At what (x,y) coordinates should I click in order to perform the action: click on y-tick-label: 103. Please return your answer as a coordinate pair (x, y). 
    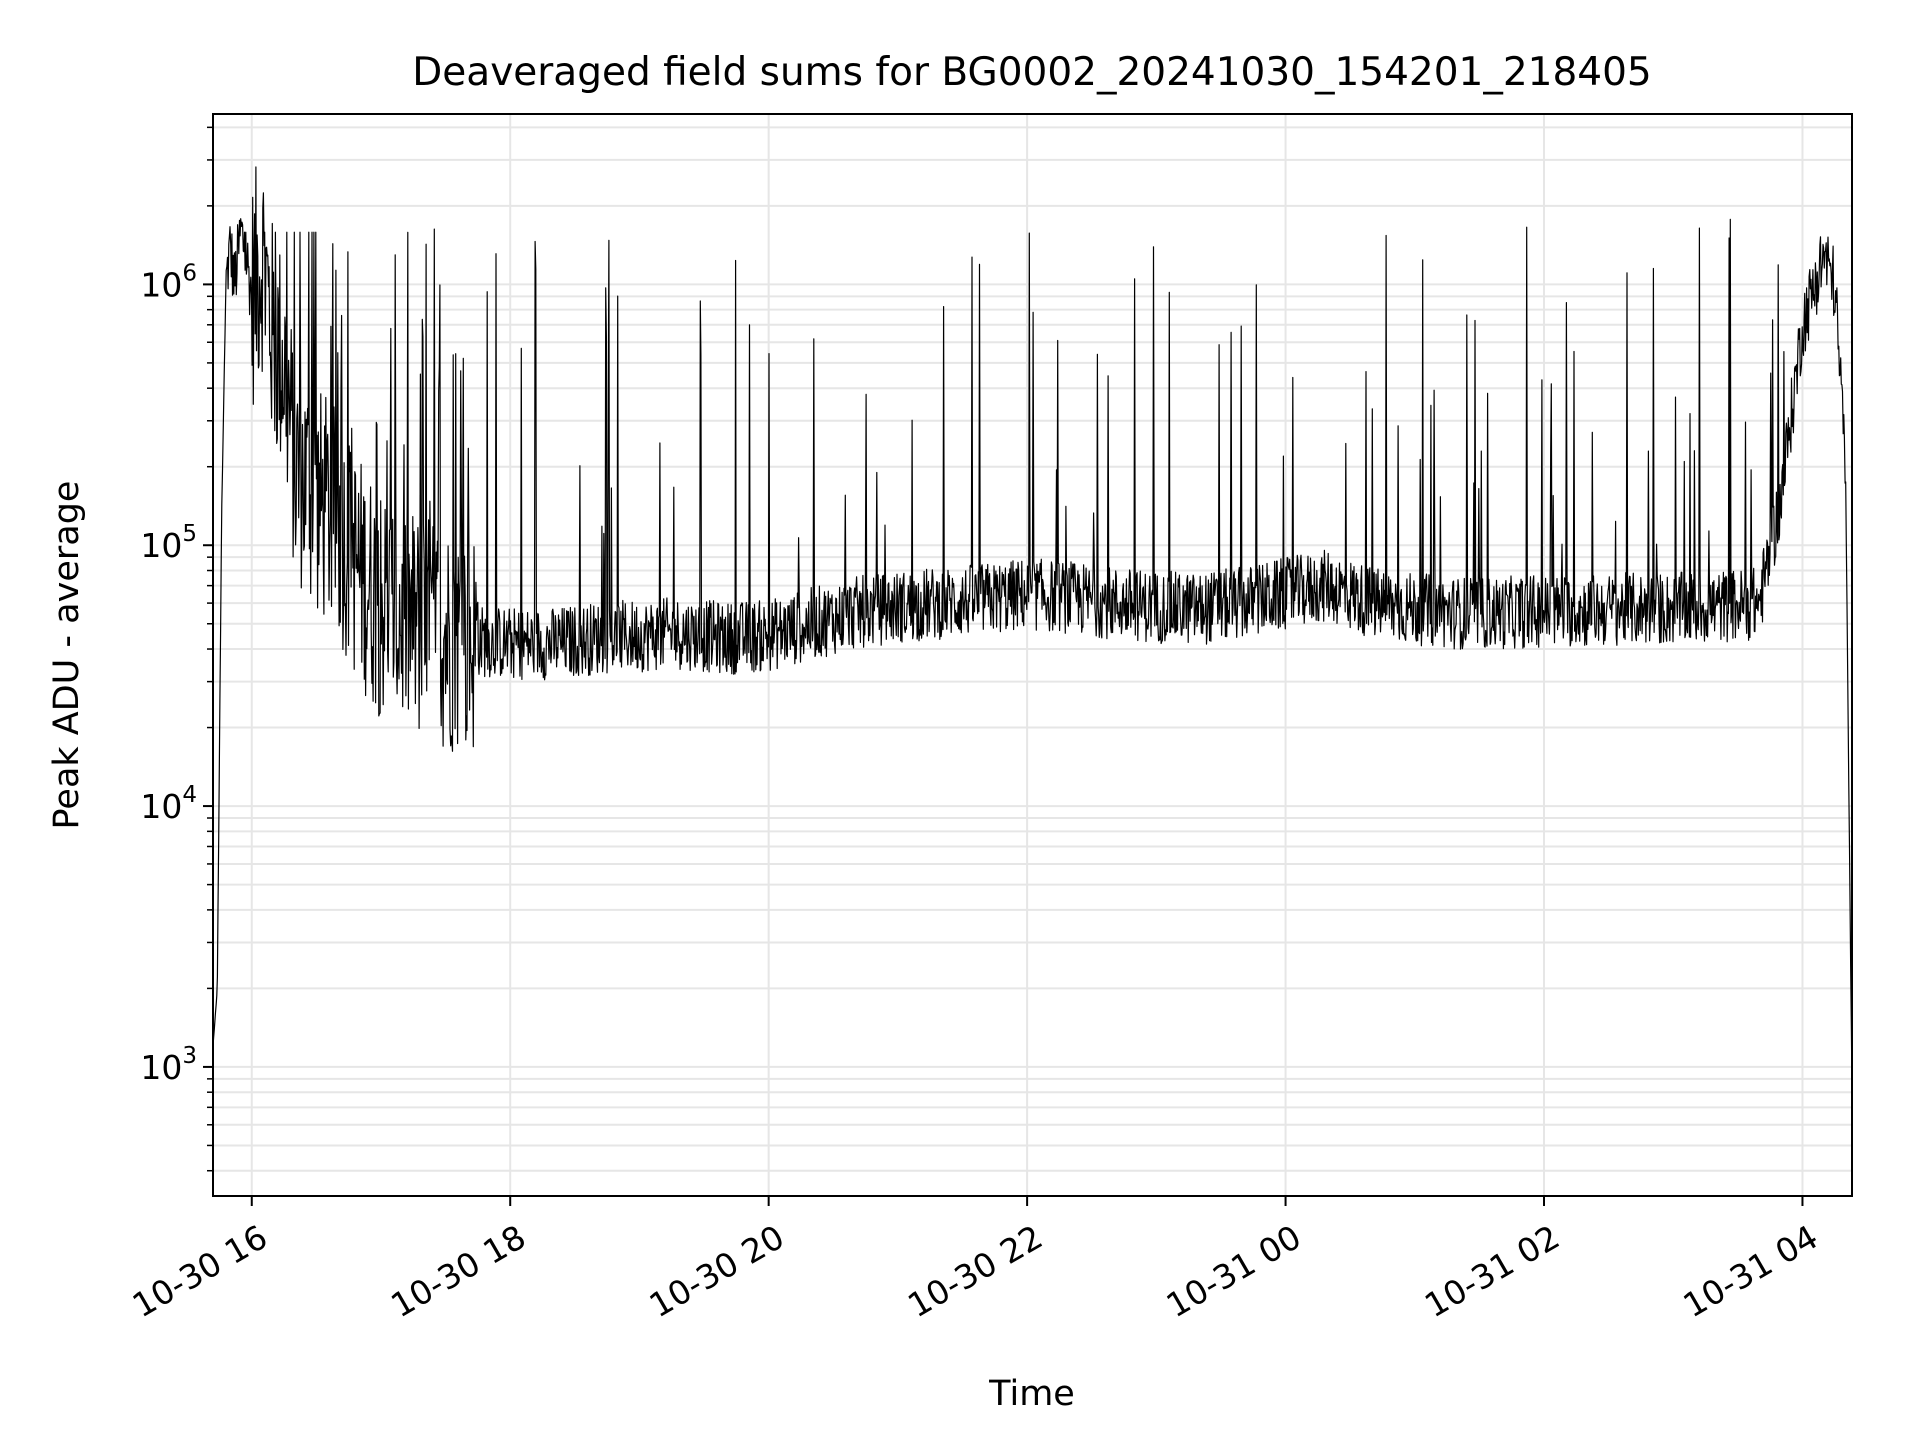
    Looking at the image, I should click on (168, 1065).